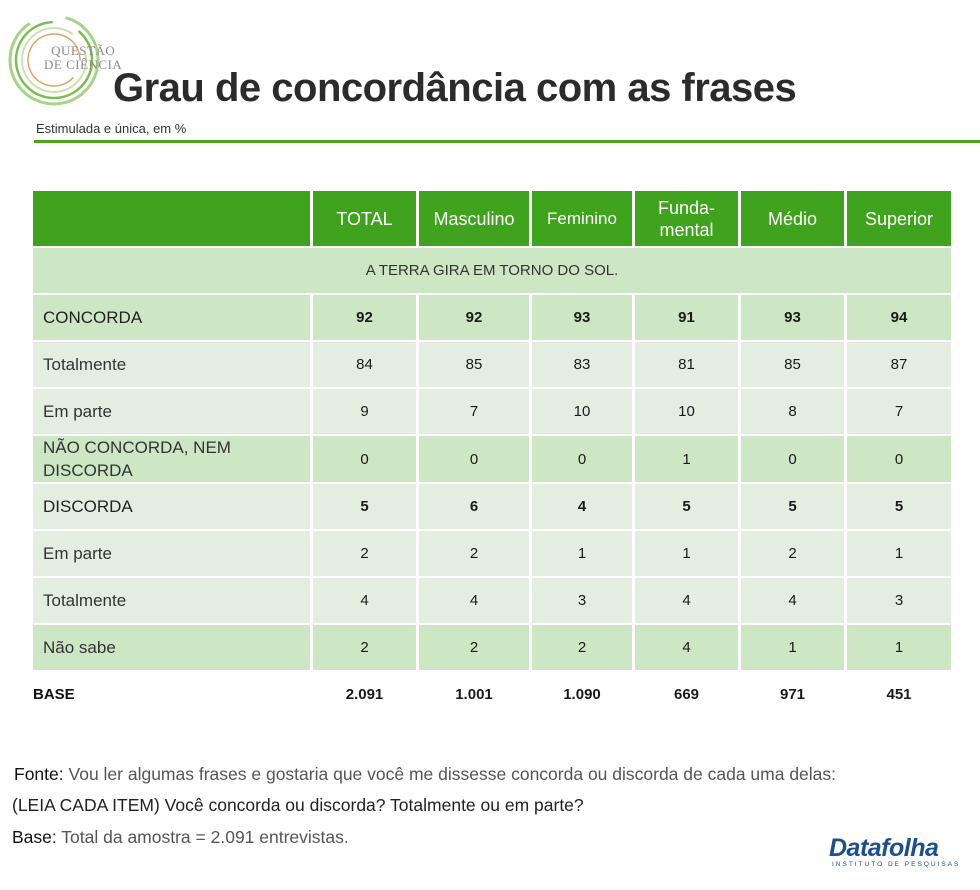 The image size is (980, 890). What do you see at coordinates (171, 218) in the screenshot?
I see `header-cell` at bounding box center [171, 218].